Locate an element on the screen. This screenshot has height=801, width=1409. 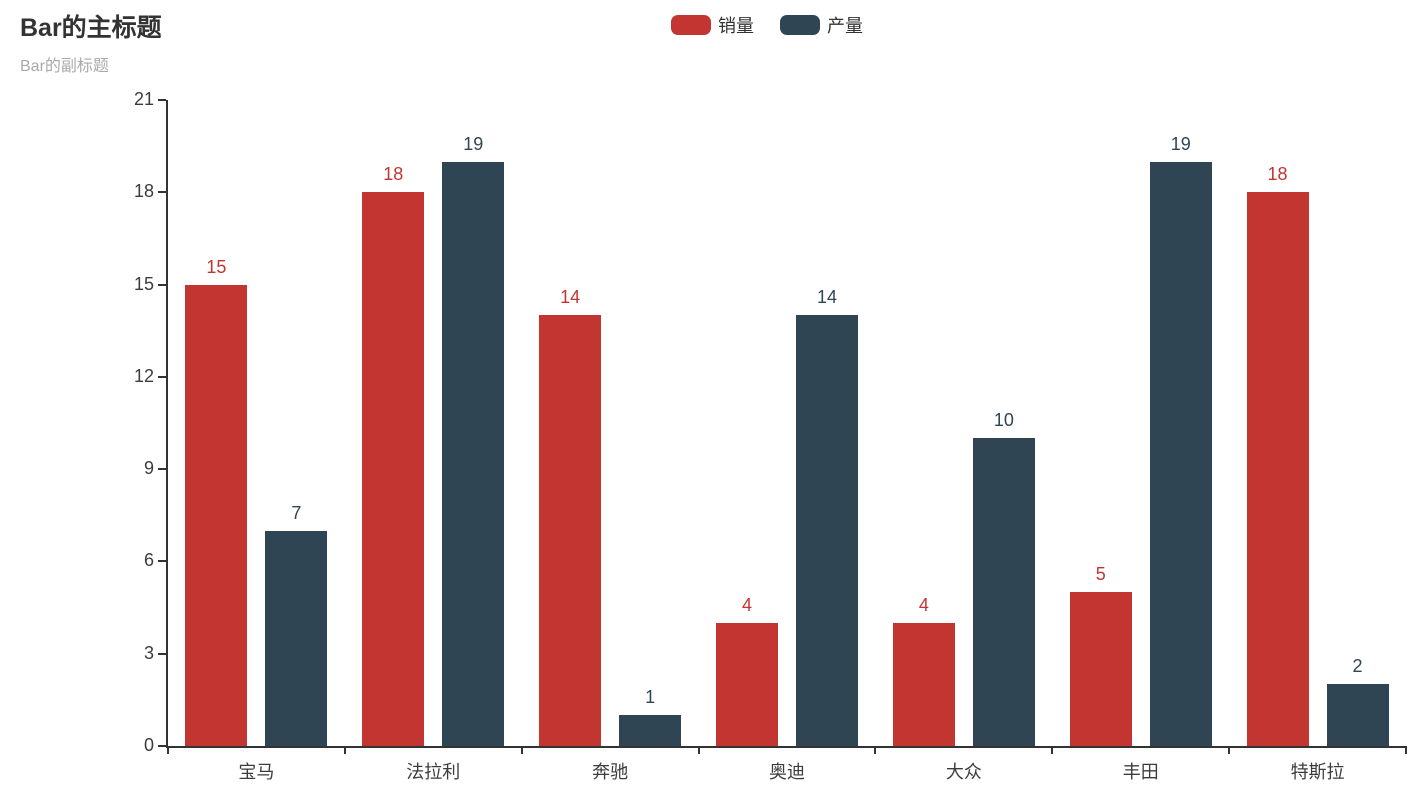
bar-销量-大众 is located at coordinates (923, 684).